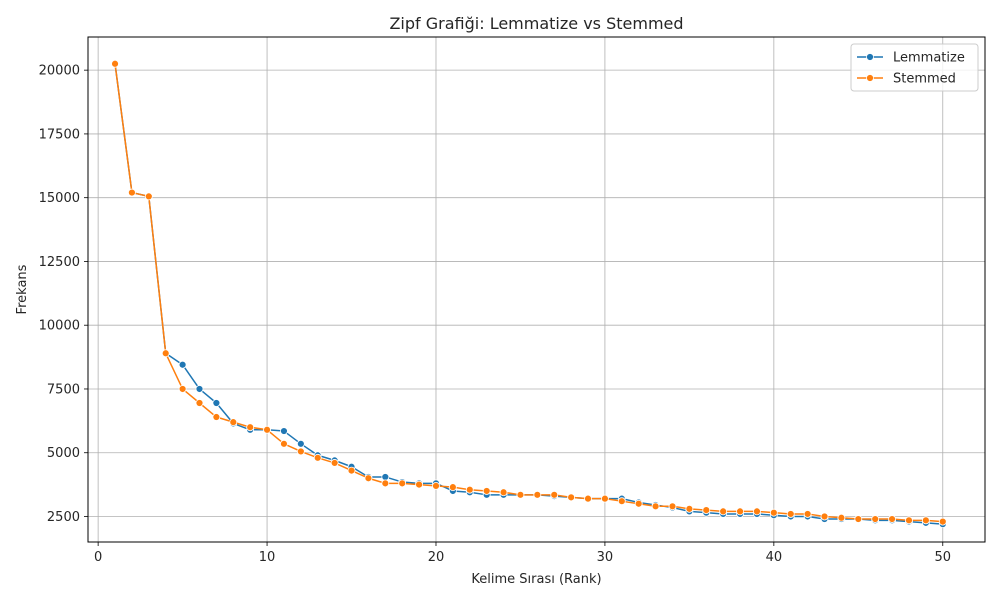  Describe the element at coordinates (59, 134) in the screenshot. I see `y-tick-label: 17500` at that location.